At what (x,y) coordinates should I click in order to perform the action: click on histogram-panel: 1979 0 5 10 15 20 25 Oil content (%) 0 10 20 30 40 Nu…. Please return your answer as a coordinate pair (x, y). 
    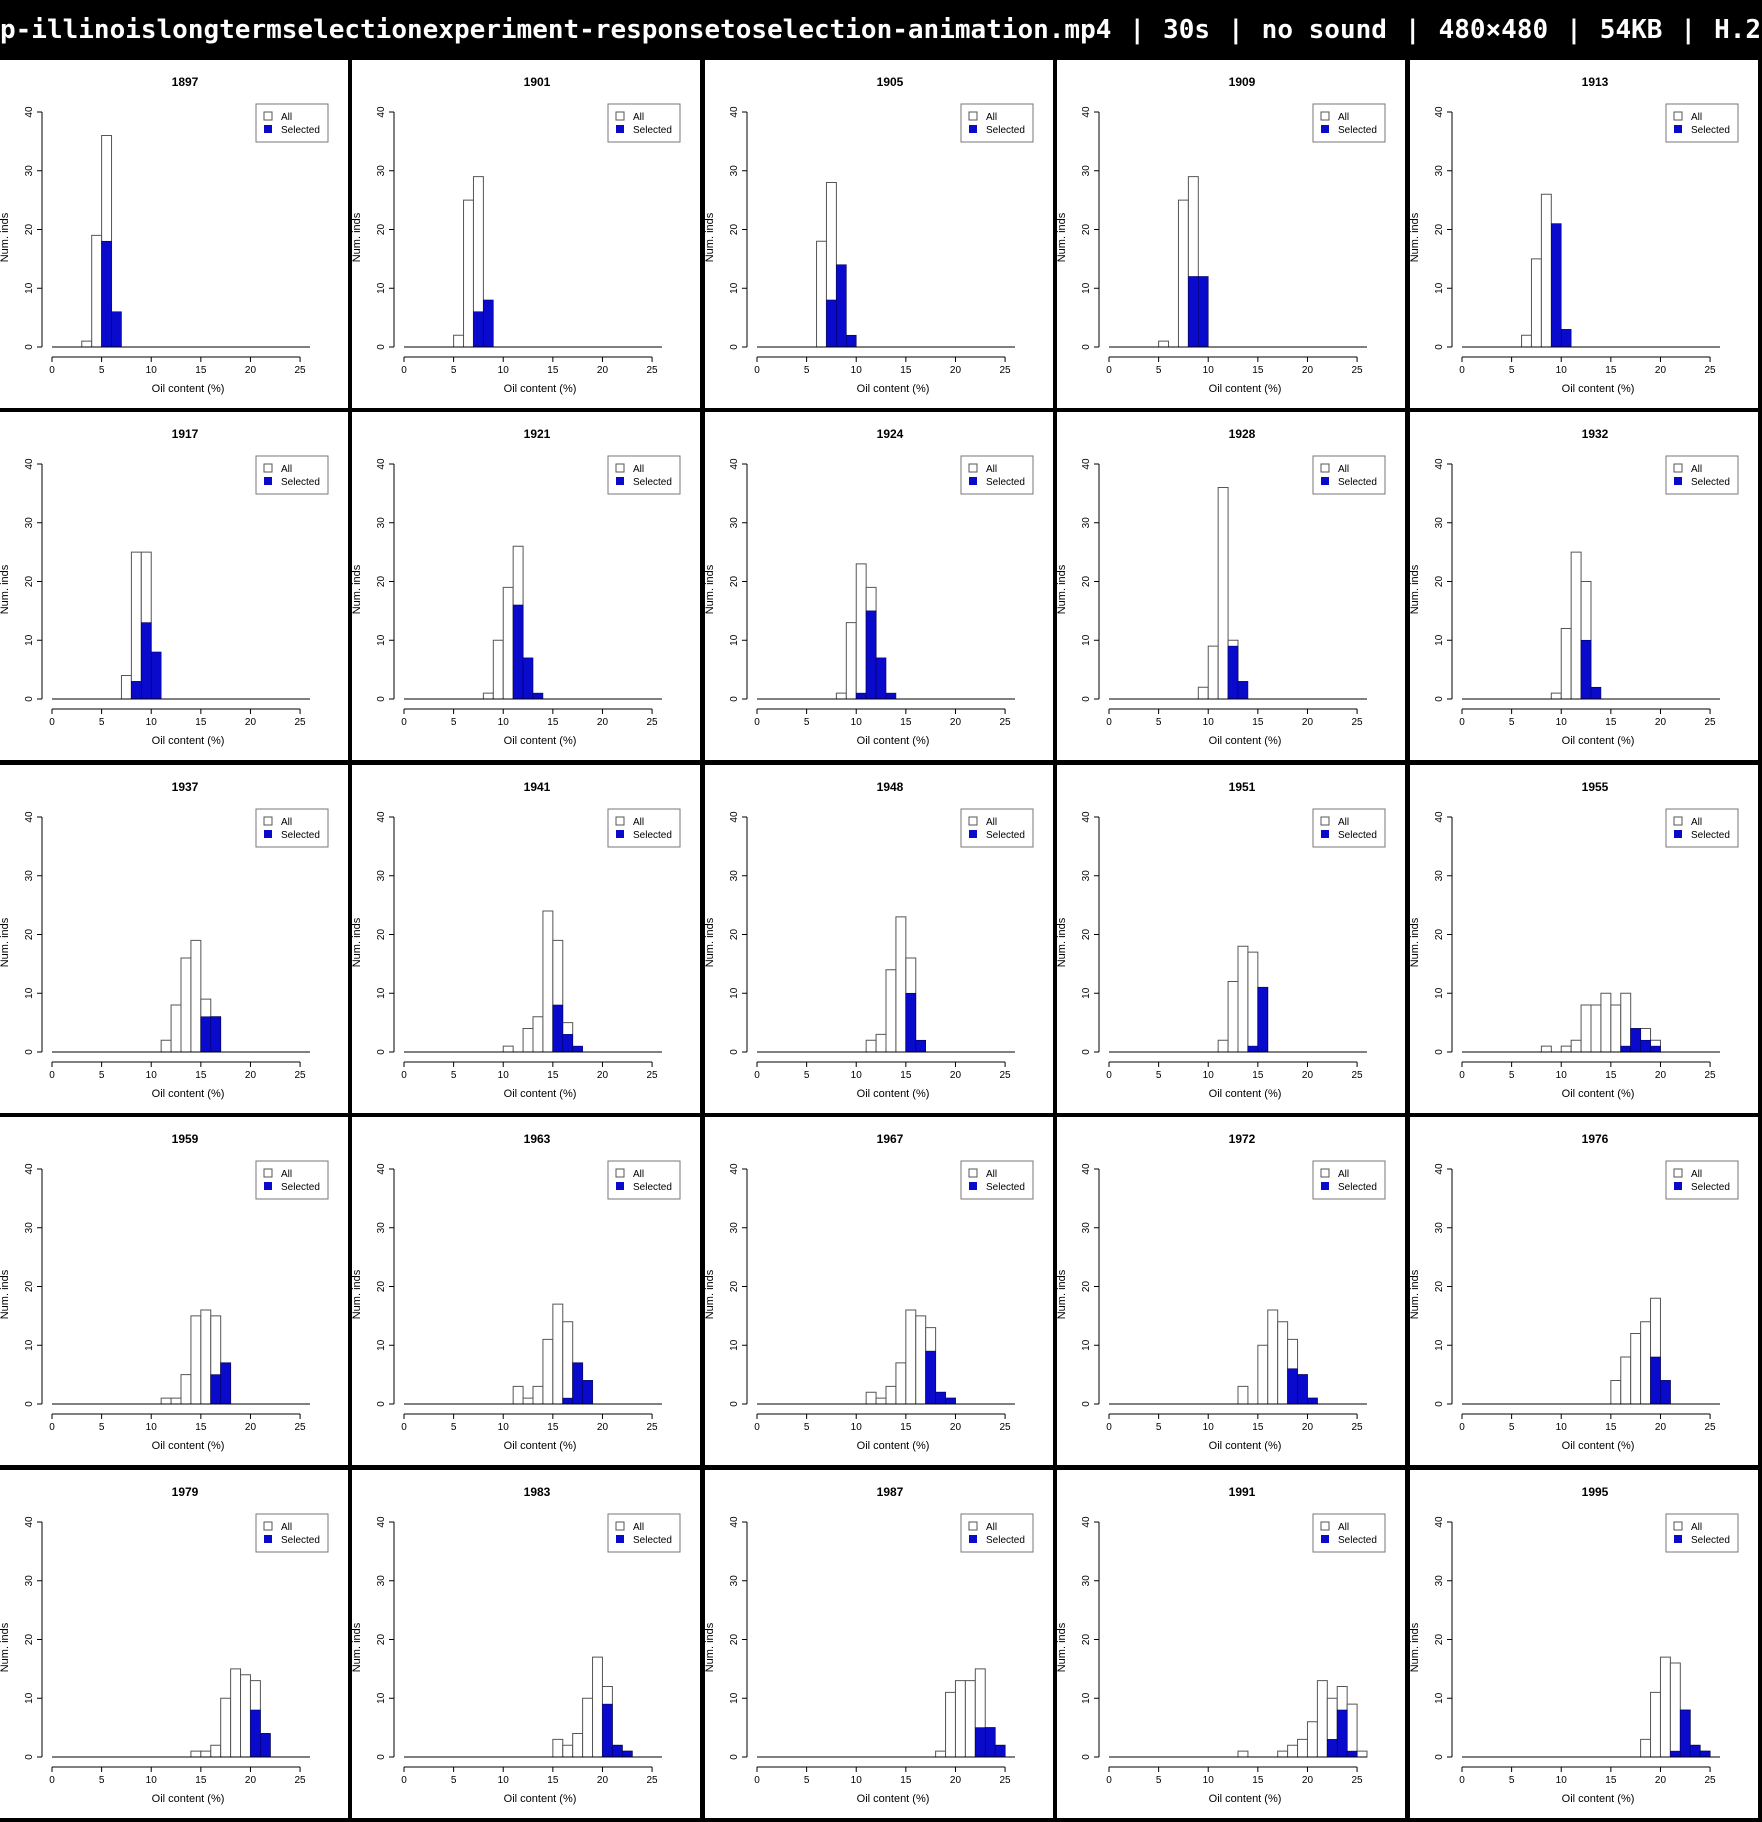
    Looking at the image, I should click on (174, 1644).